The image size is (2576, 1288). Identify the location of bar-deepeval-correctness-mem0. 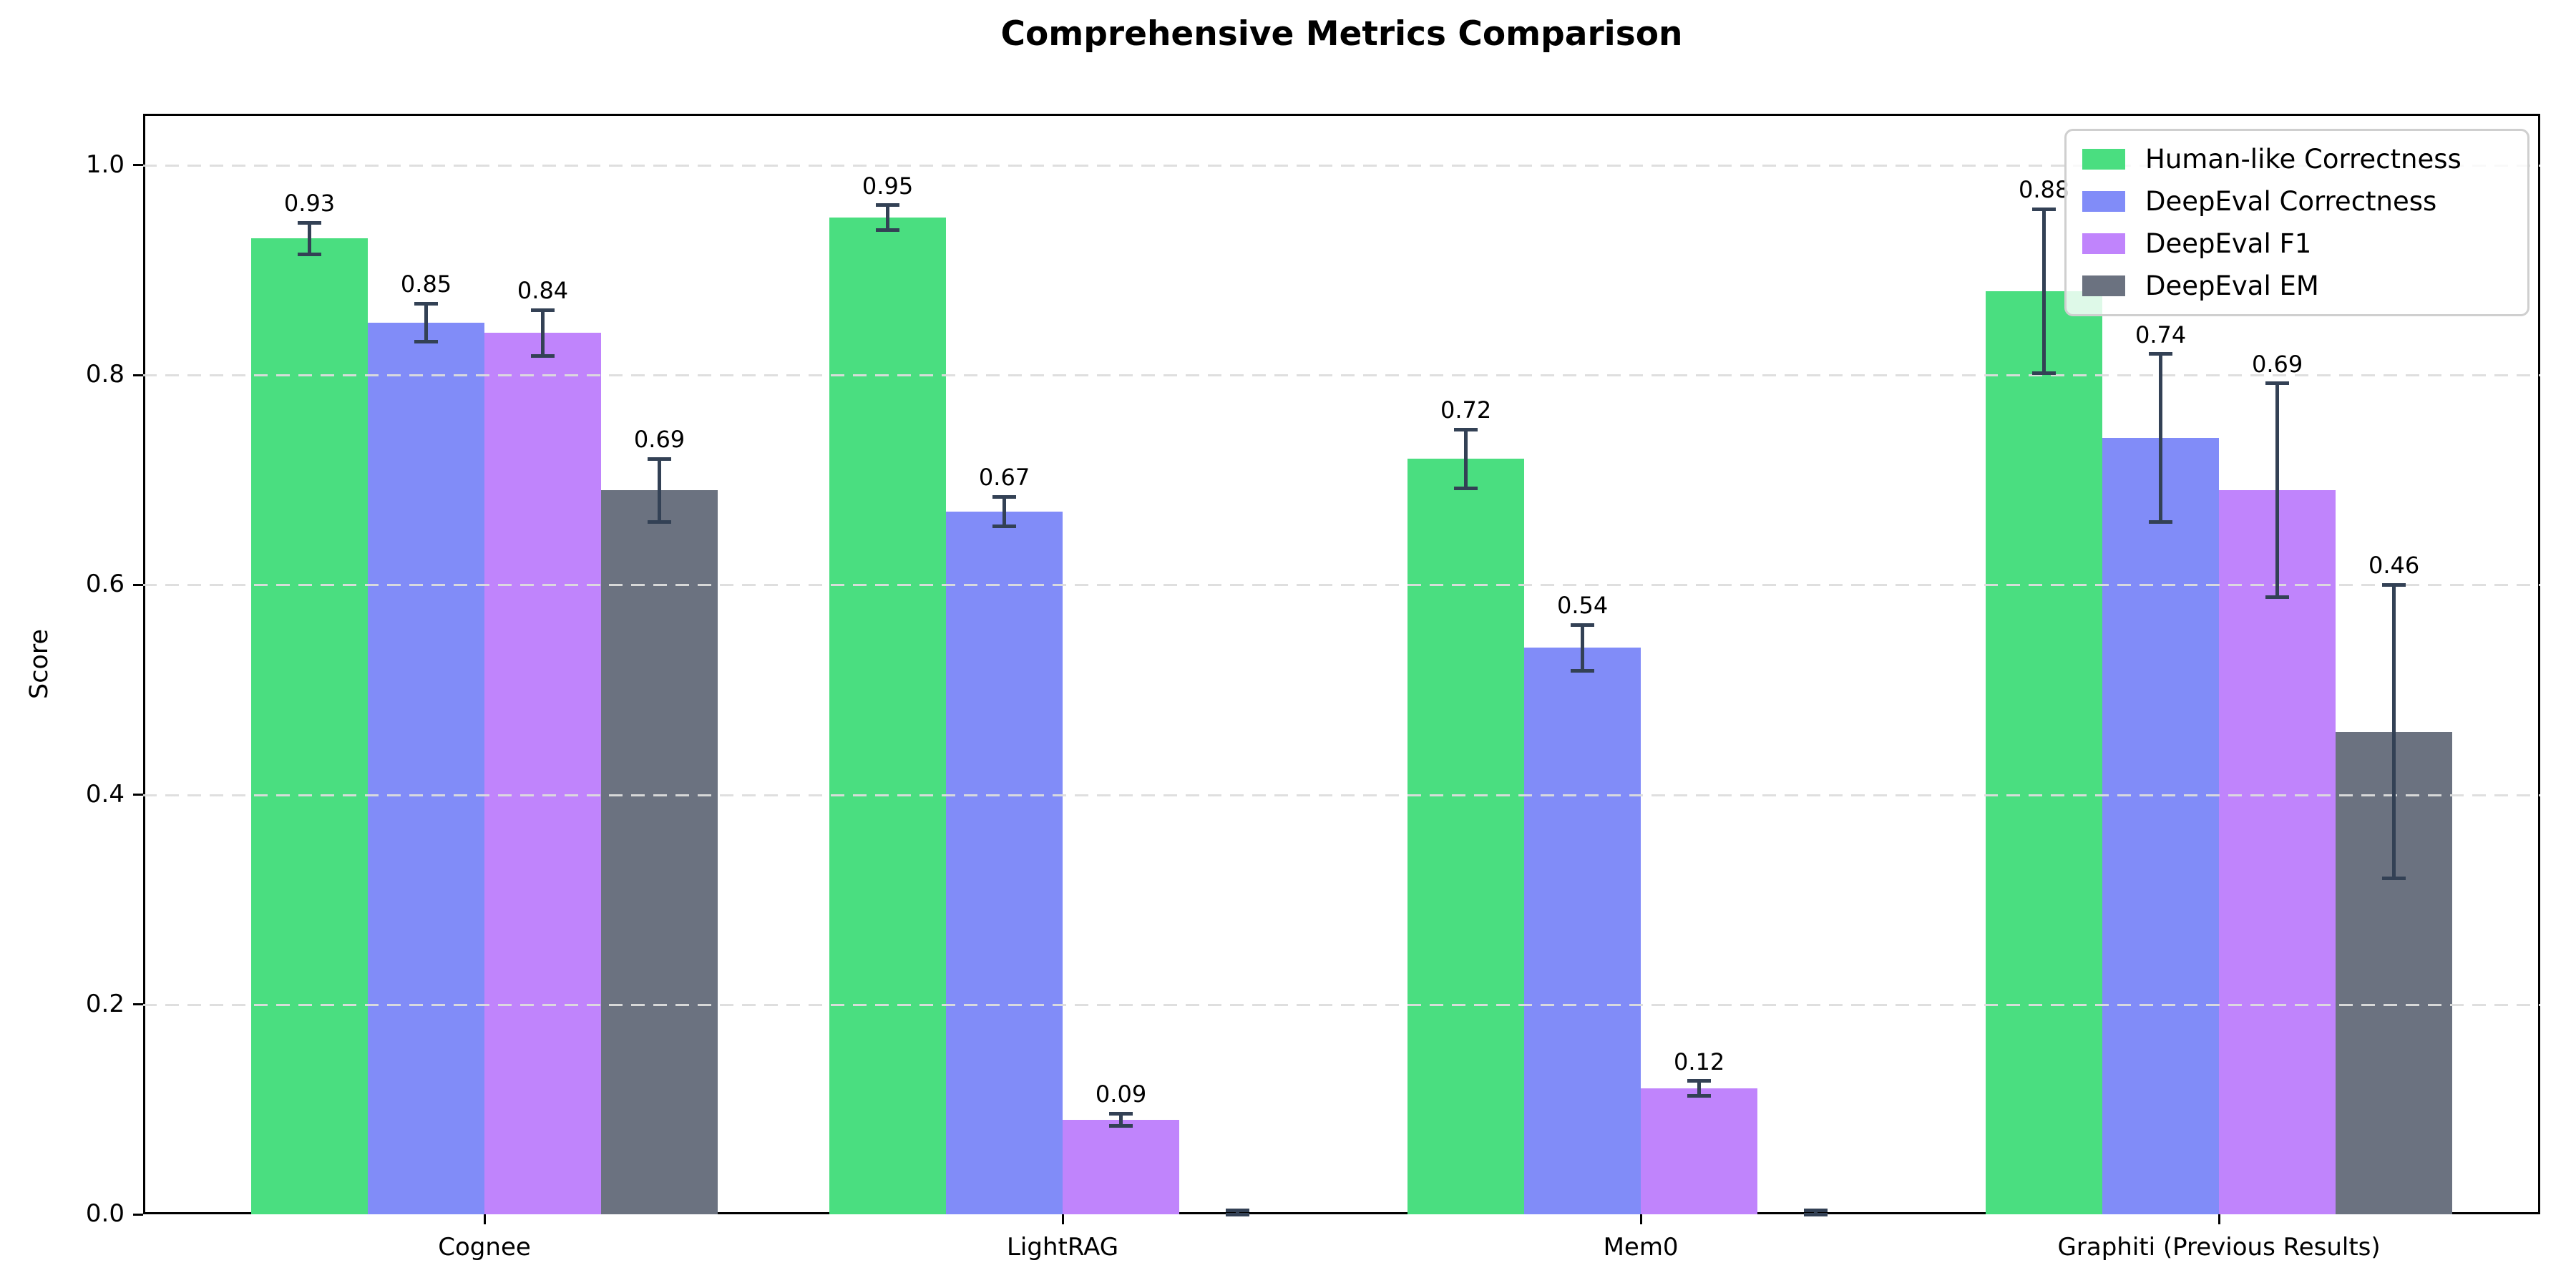
(1582, 931).